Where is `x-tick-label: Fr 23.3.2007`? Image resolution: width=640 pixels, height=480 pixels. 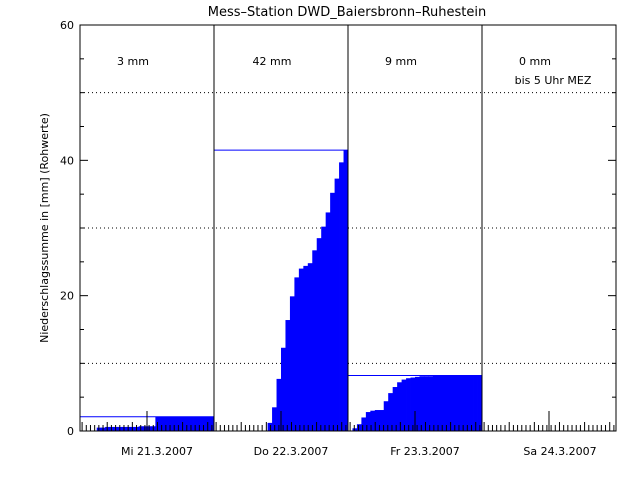
x-tick-label: Fr 23.3.2007 is located at coordinates (425, 451).